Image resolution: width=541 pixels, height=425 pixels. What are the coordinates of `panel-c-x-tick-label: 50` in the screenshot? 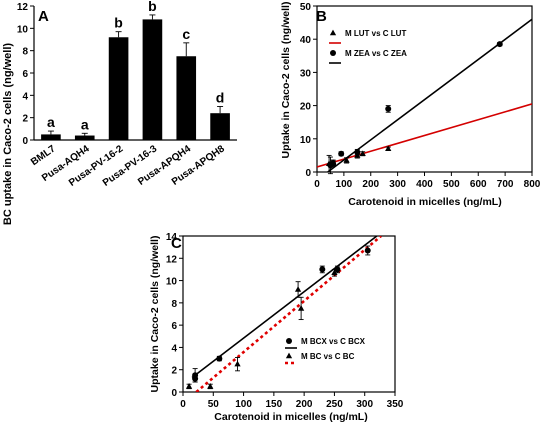 It's located at (214, 404).